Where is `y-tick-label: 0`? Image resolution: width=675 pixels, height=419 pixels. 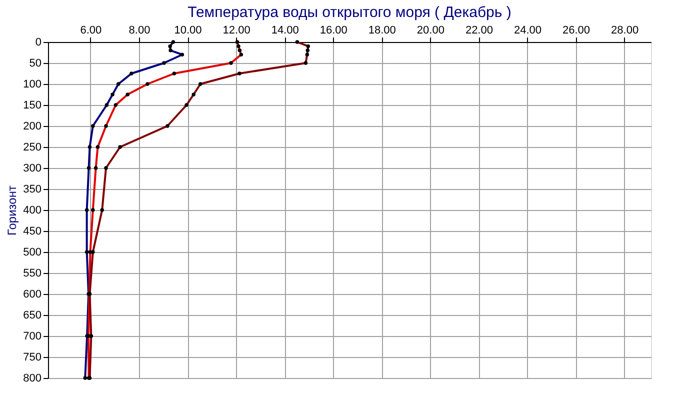
y-tick-label: 0 is located at coordinates (38, 42).